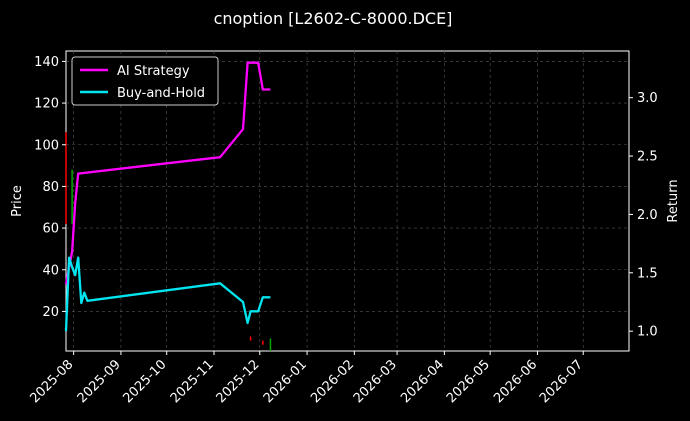 The image size is (690, 421). What do you see at coordinates (332, 381) in the screenshot?
I see `x-tick-label: 2026-02` at bounding box center [332, 381].